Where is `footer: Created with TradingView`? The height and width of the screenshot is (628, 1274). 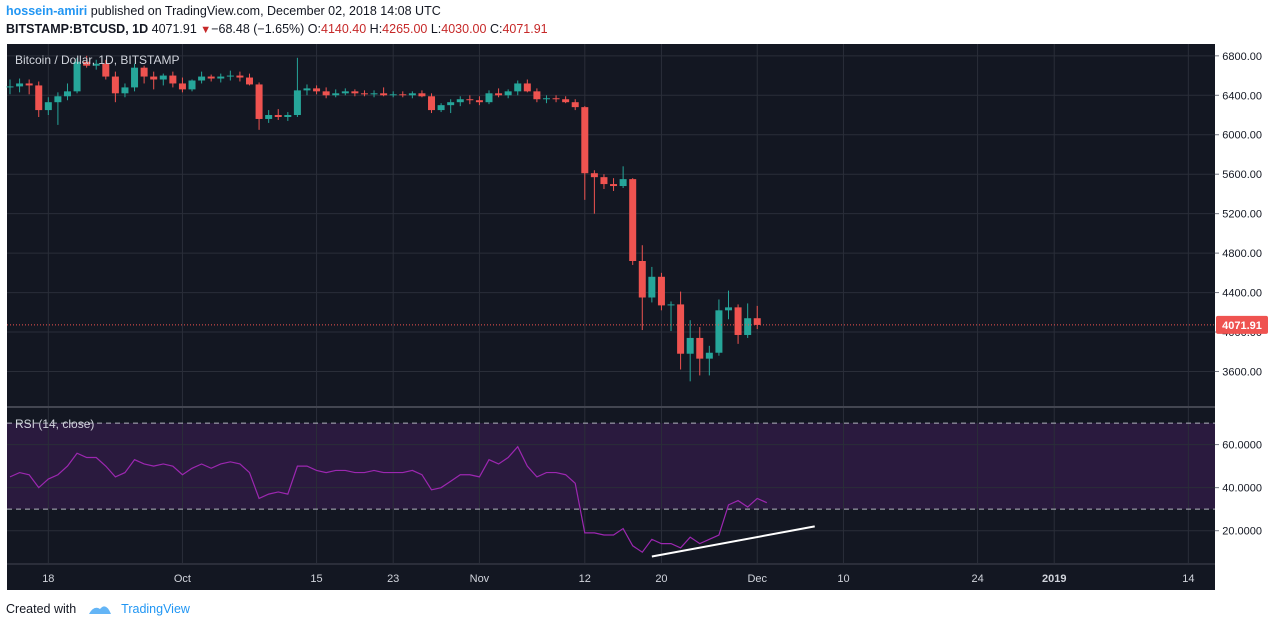 footer: Created with TradingView is located at coordinates (98, 609).